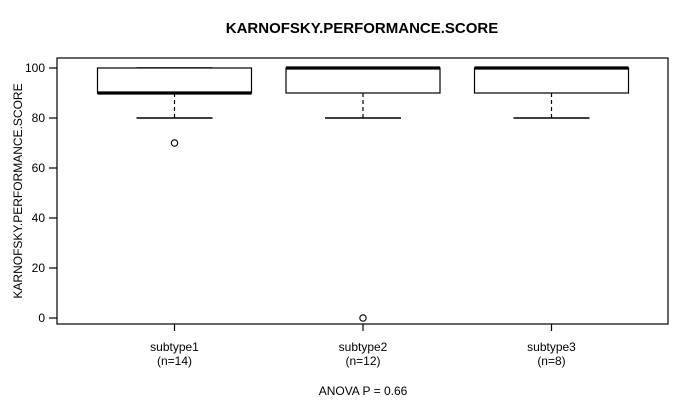 This screenshot has height=400, width=700. I want to click on x-tick-label: subtype2, so click(363, 347).